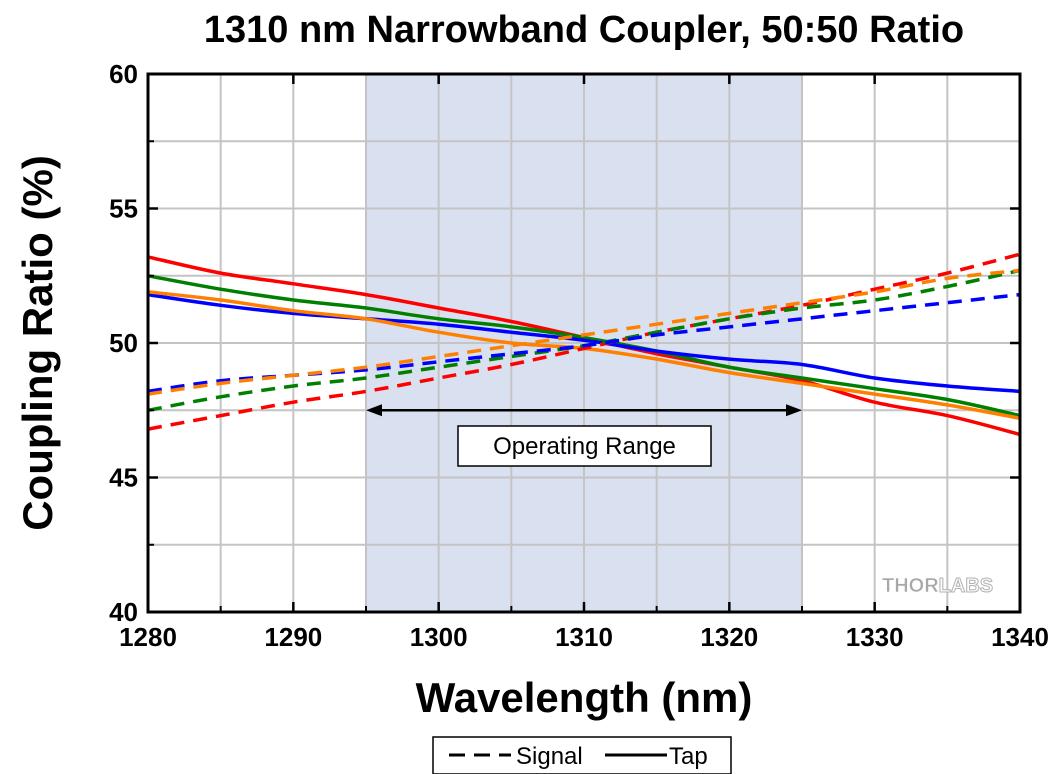 Image resolution: width=1062 pixels, height=774 pixels. I want to click on operating-range-label: Operating Range, so click(584, 446).